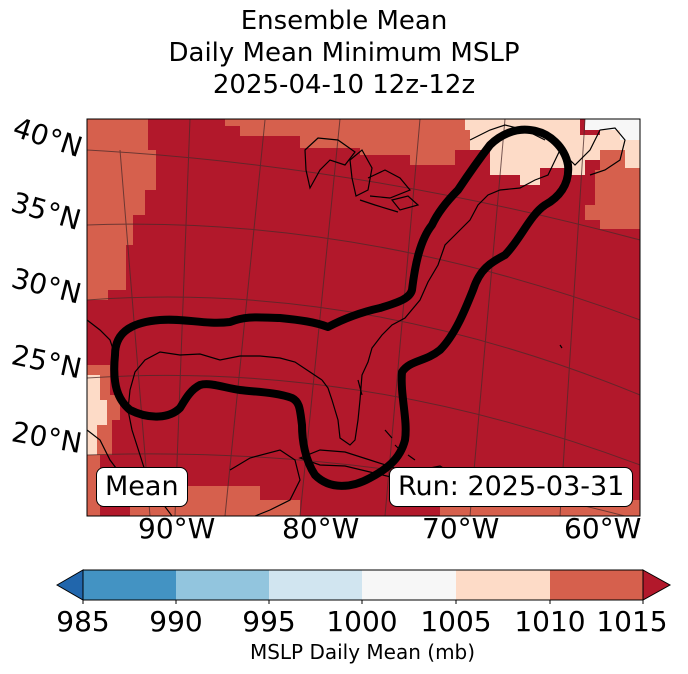 The width and height of the screenshot is (688, 674). What do you see at coordinates (362, 652) in the screenshot?
I see `colorbar-label: MSLP Daily Mean (mb)` at bounding box center [362, 652].